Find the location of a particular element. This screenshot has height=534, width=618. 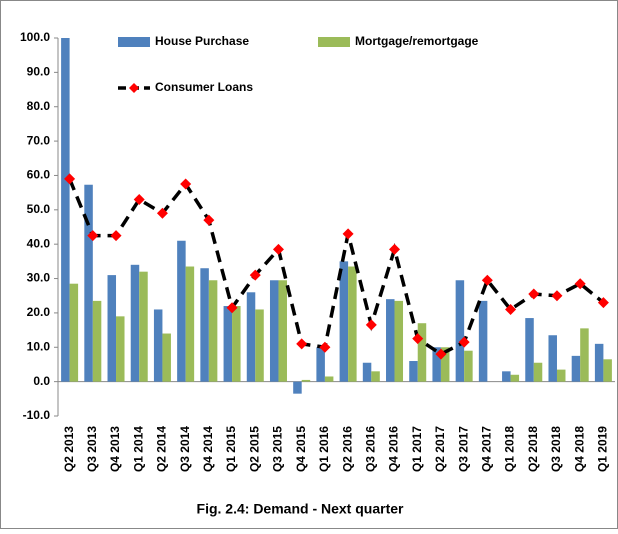

x-tick-label: Q2 2017 is located at coordinates (440, 449).